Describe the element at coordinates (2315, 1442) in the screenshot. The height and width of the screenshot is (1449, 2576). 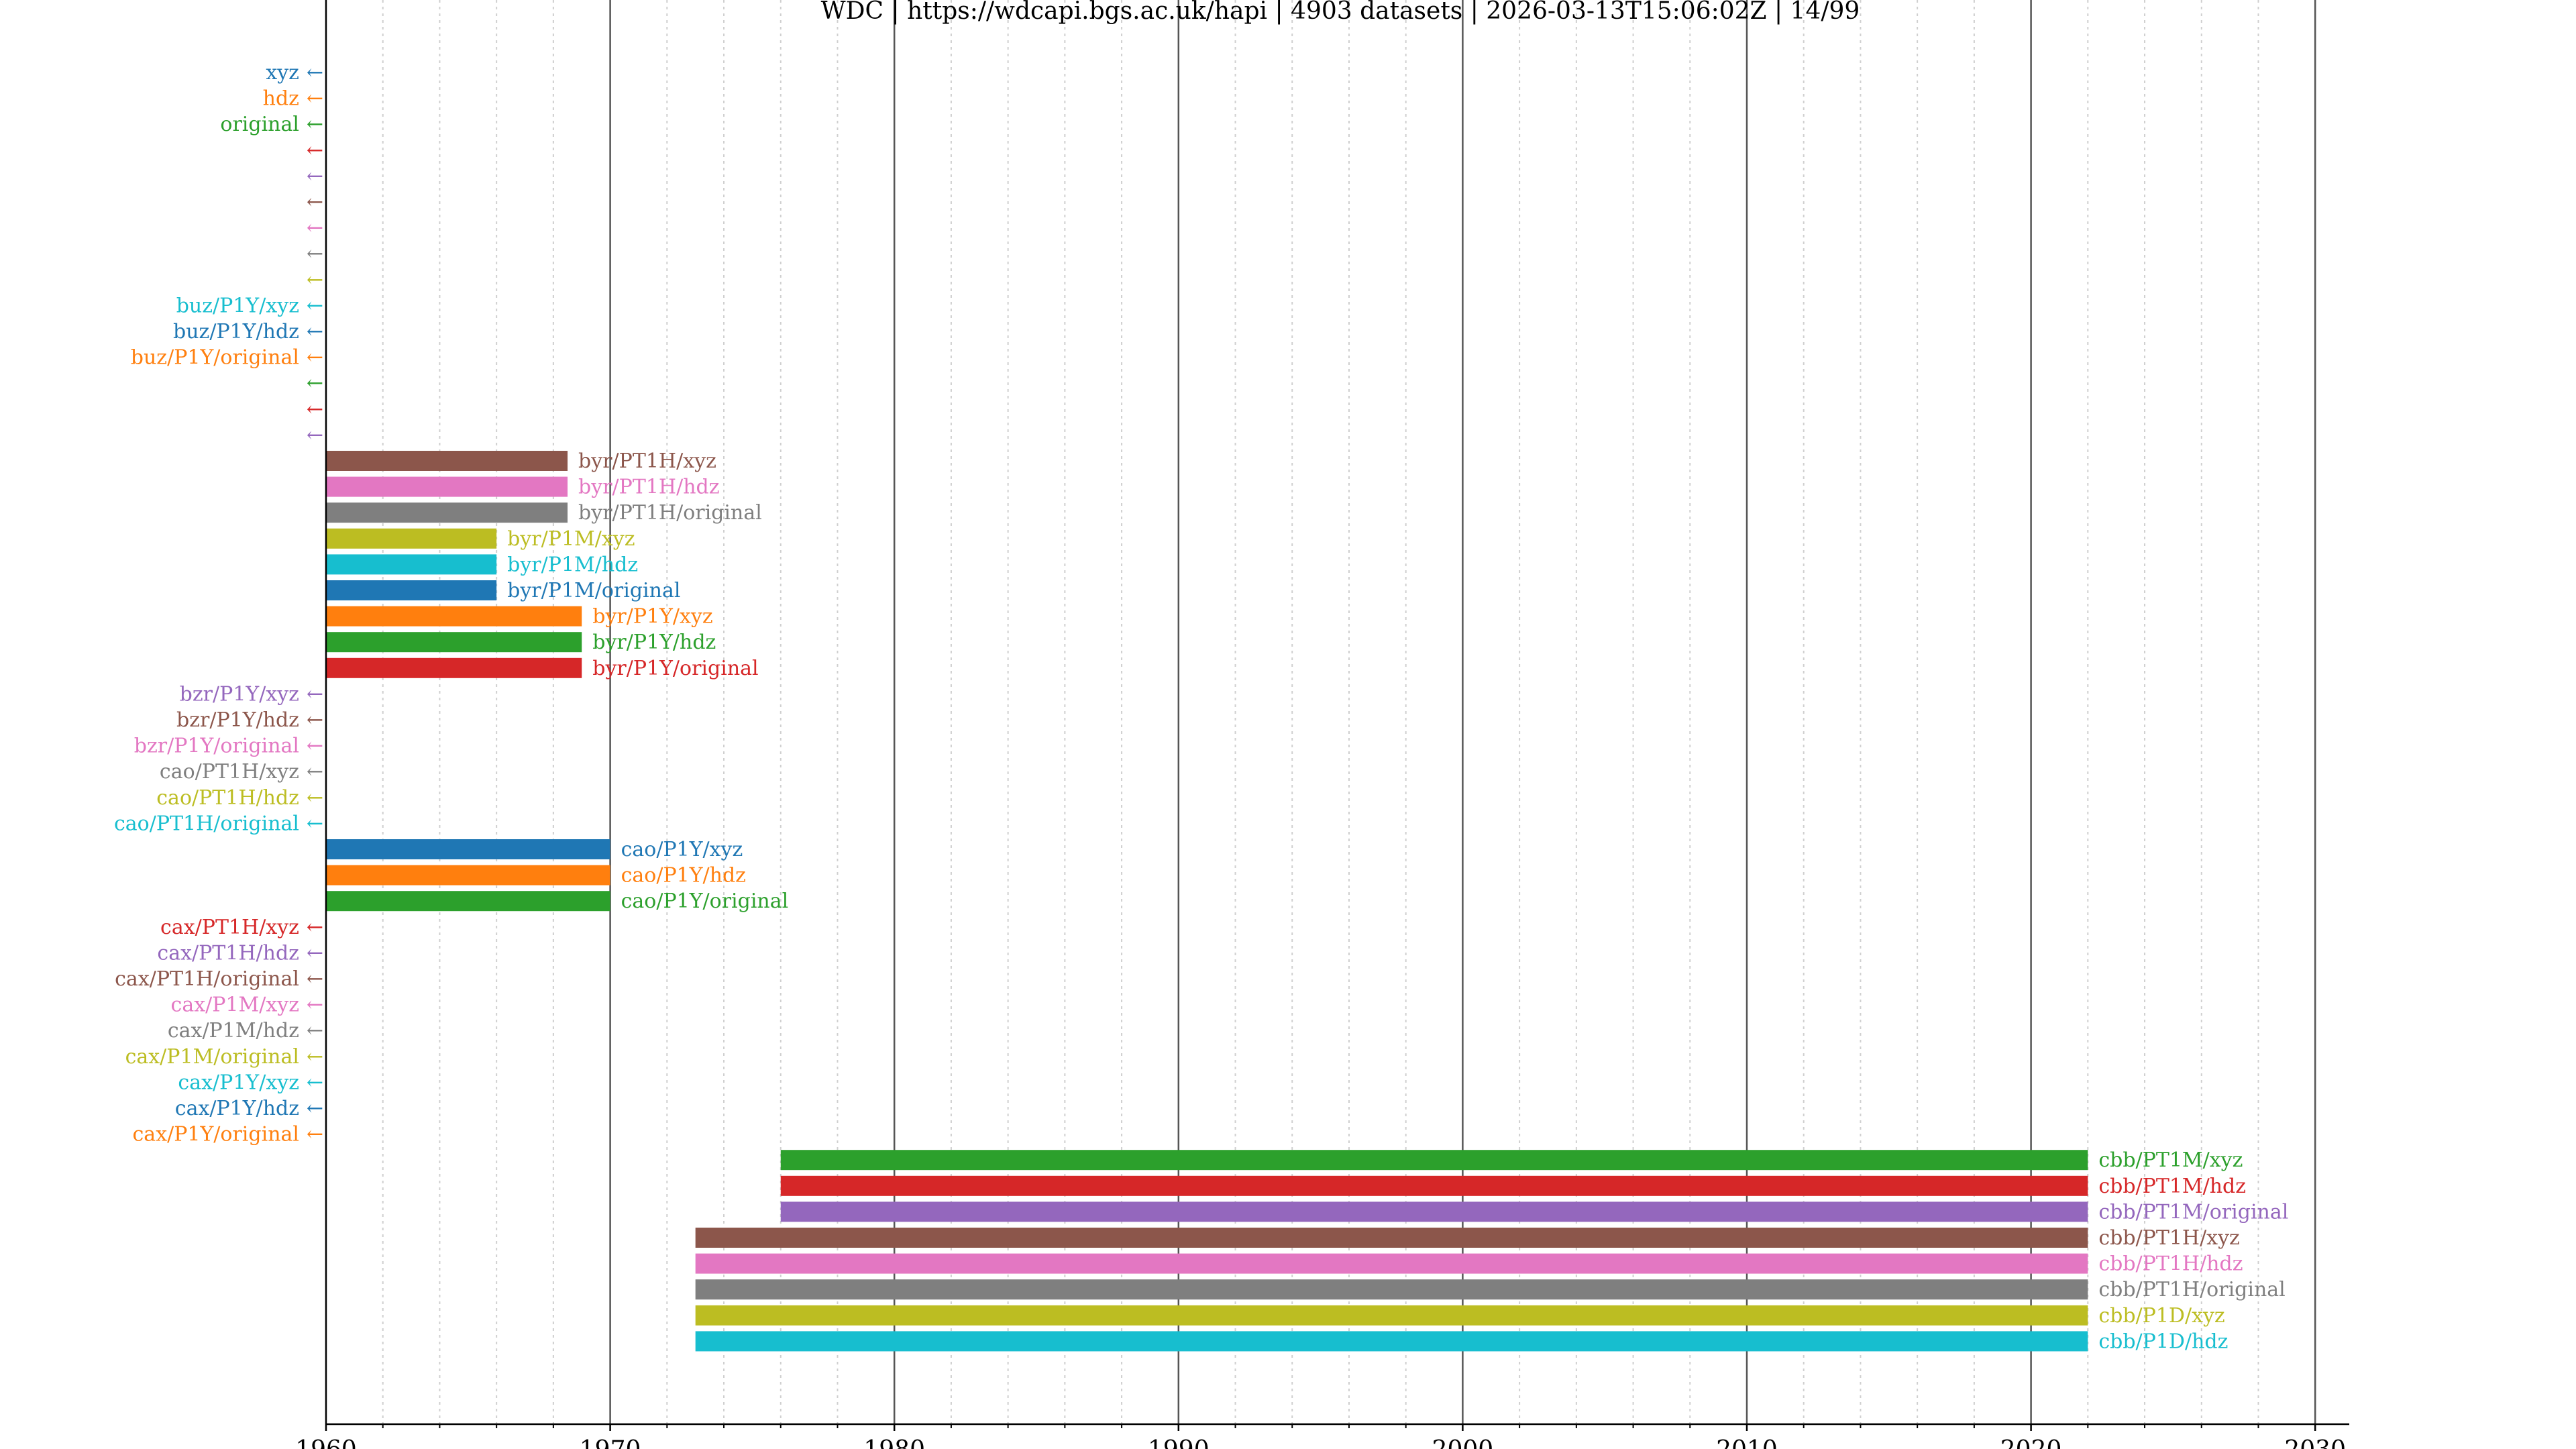
I see `x-tick-label: 2030` at that location.